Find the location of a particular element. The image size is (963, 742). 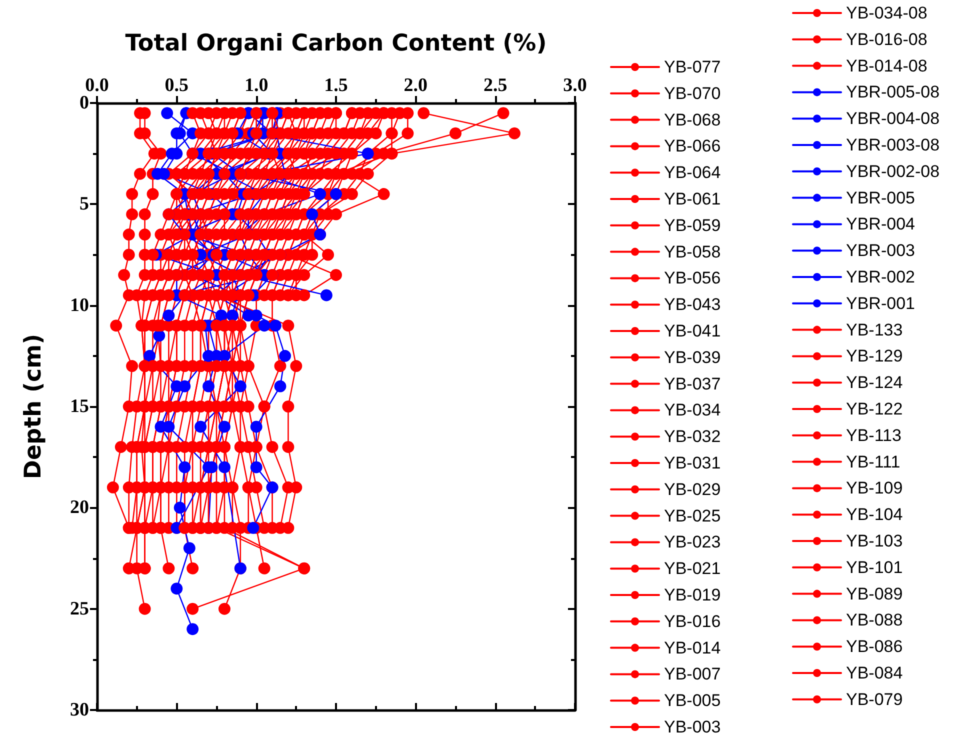

legend-label: YB-077 is located at coordinates (692, 67).